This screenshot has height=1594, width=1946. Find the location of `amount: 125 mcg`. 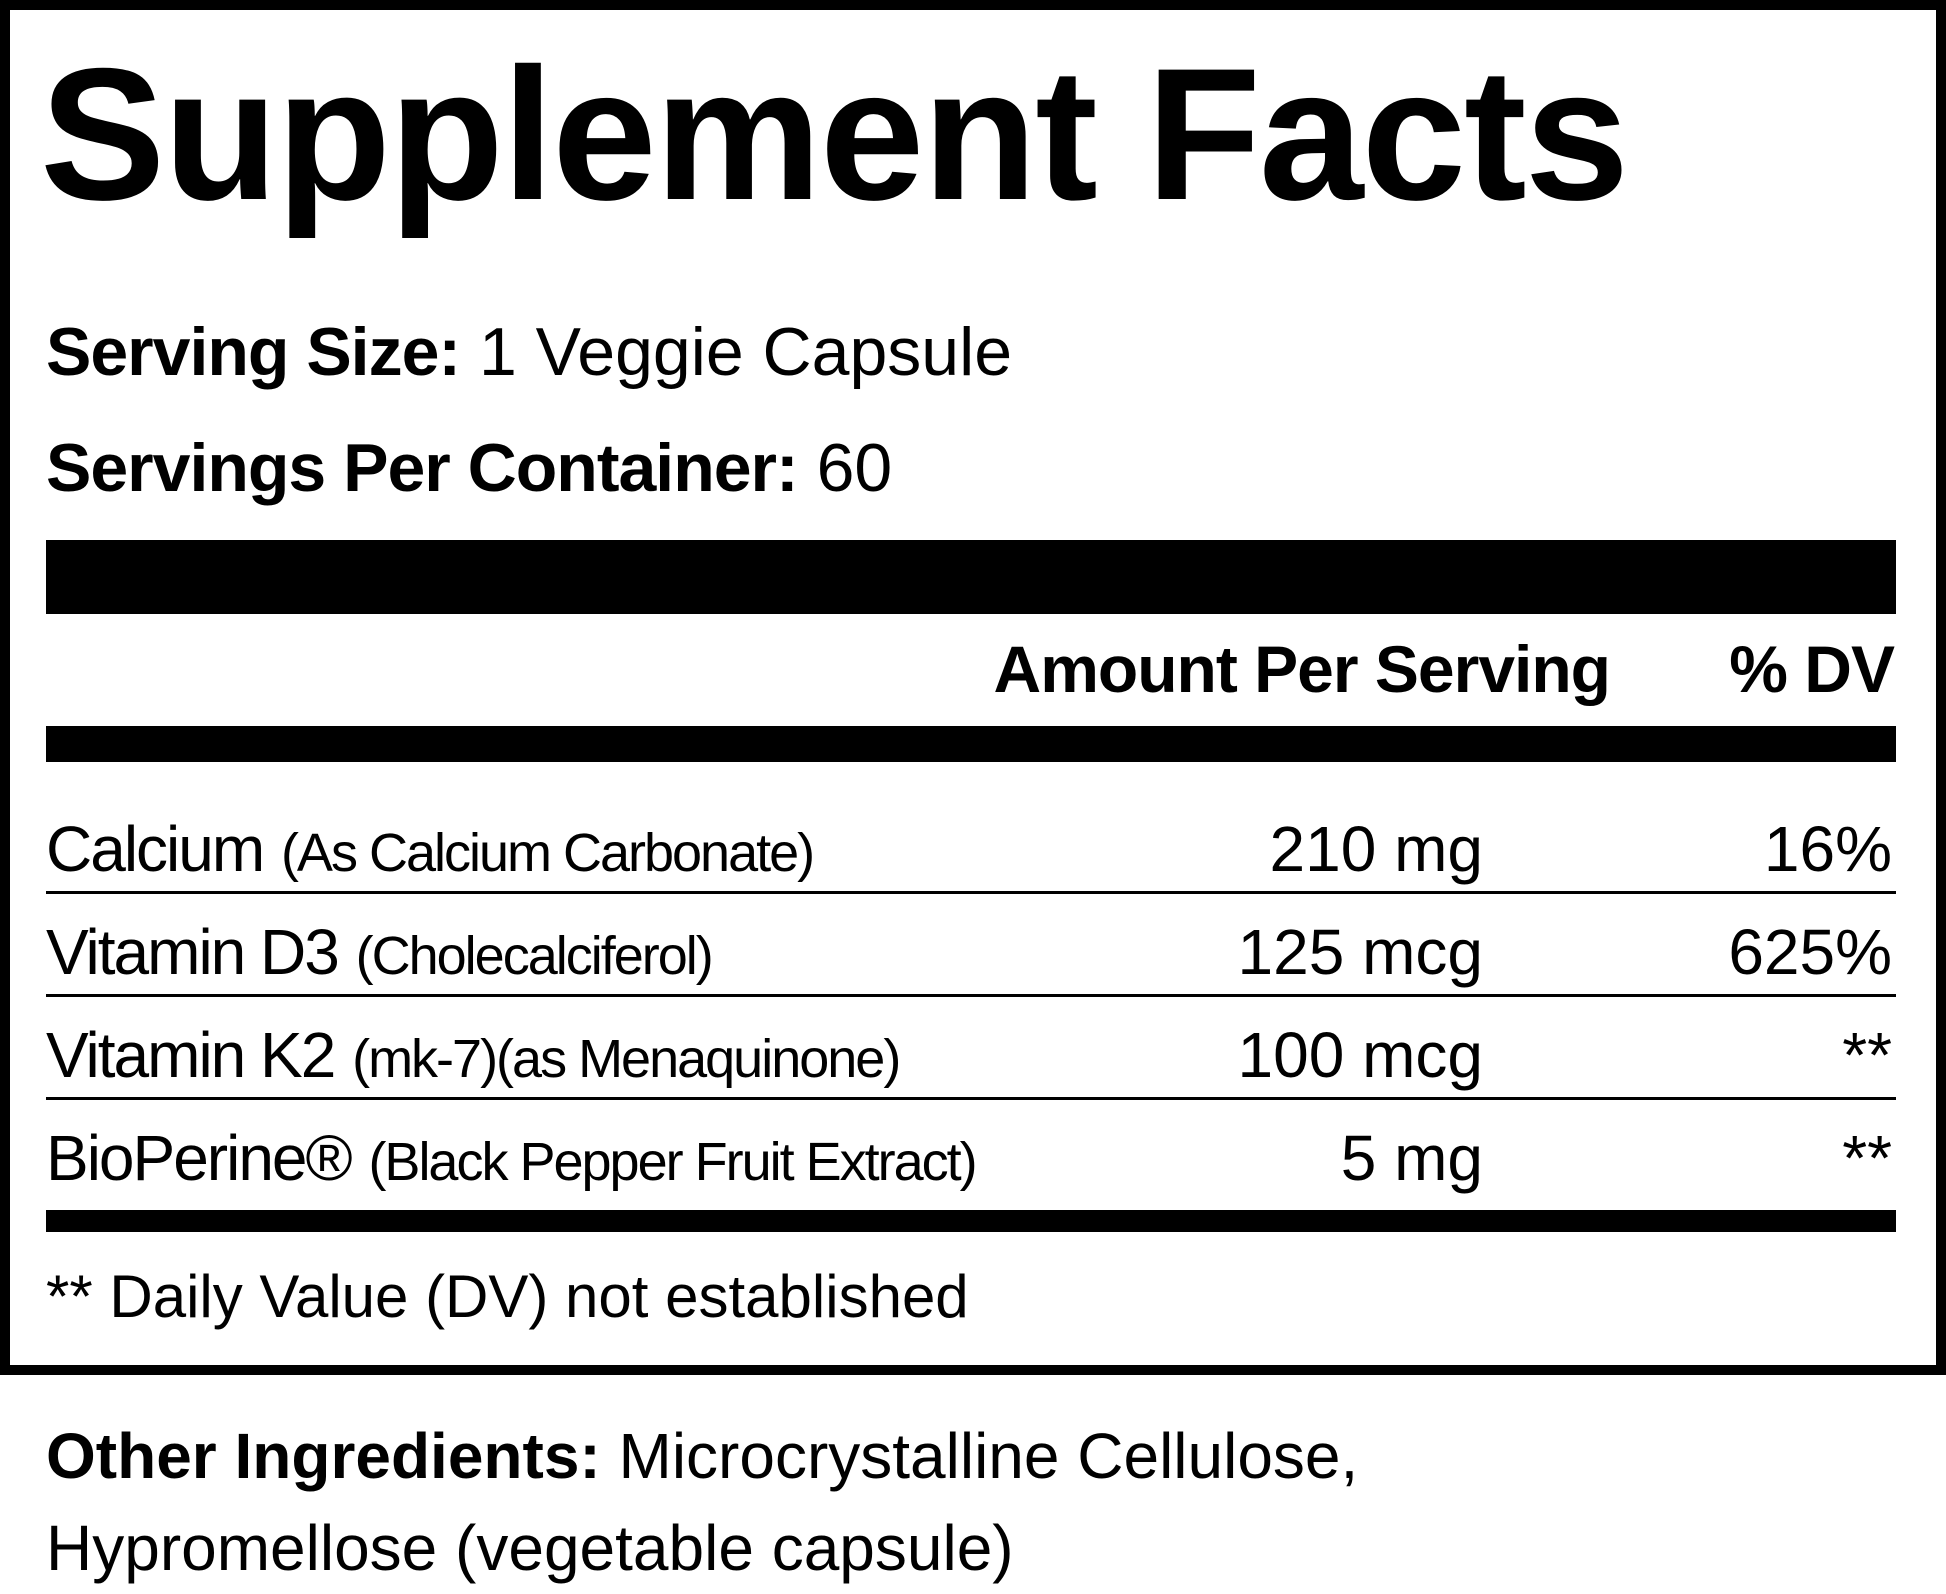

amount: 125 mcg is located at coordinates (1360, 952).